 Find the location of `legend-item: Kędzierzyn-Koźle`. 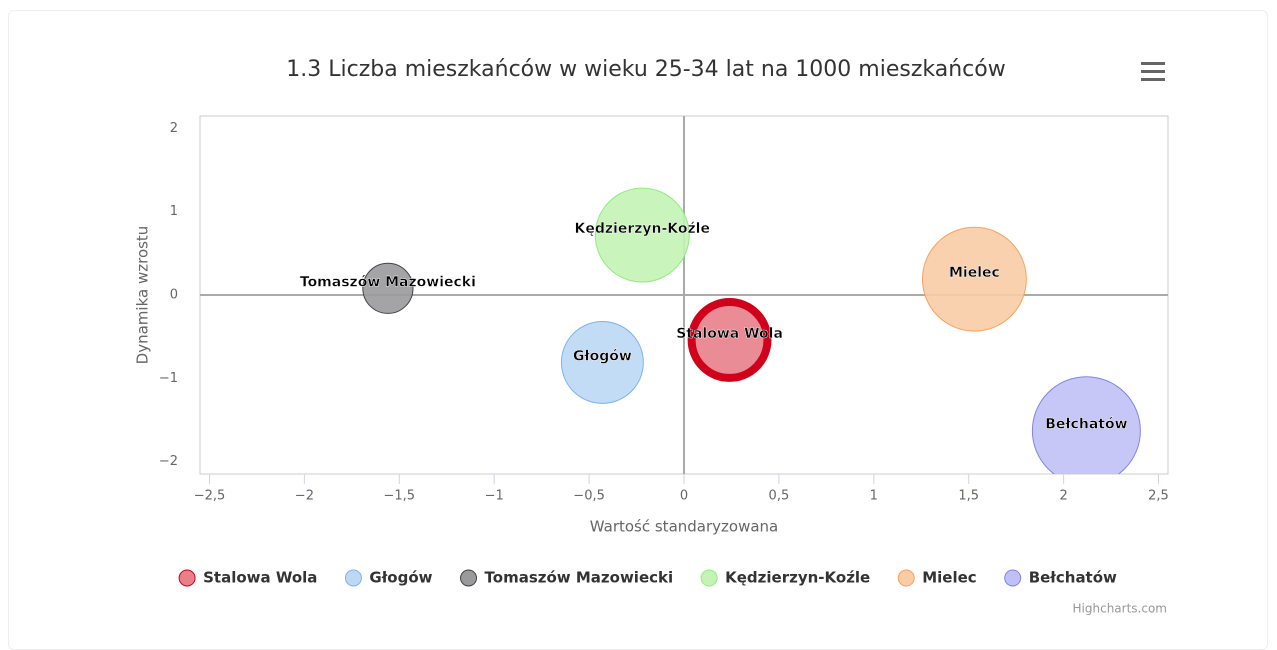

legend-item: Kędzierzyn-Koźle is located at coordinates (785, 578).